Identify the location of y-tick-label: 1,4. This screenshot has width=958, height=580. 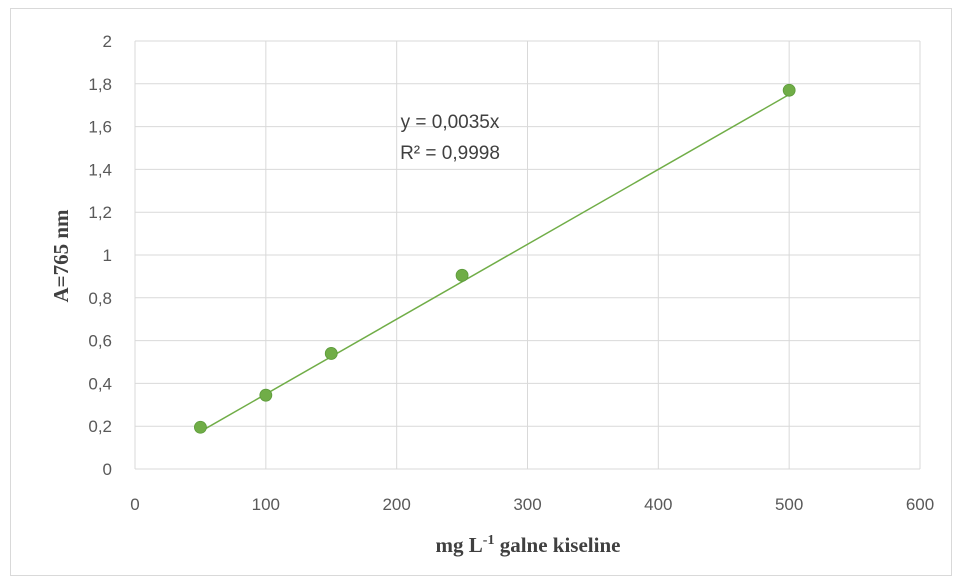
(100, 169).